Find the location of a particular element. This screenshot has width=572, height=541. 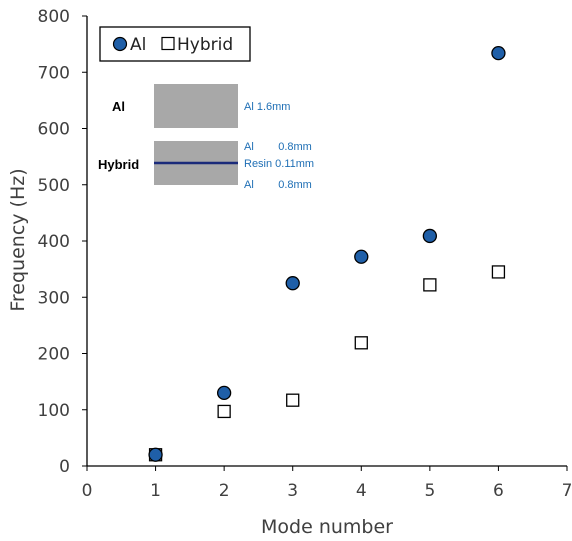

y-tick-label: 100 is located at coordinates (54, 411).